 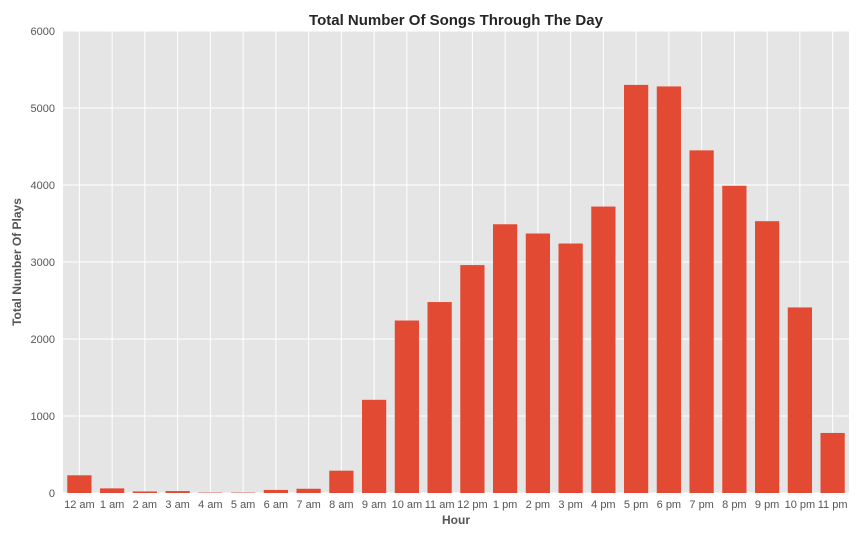 I want to click on x-tick-label: 7 am, so click(x=308, y=505).